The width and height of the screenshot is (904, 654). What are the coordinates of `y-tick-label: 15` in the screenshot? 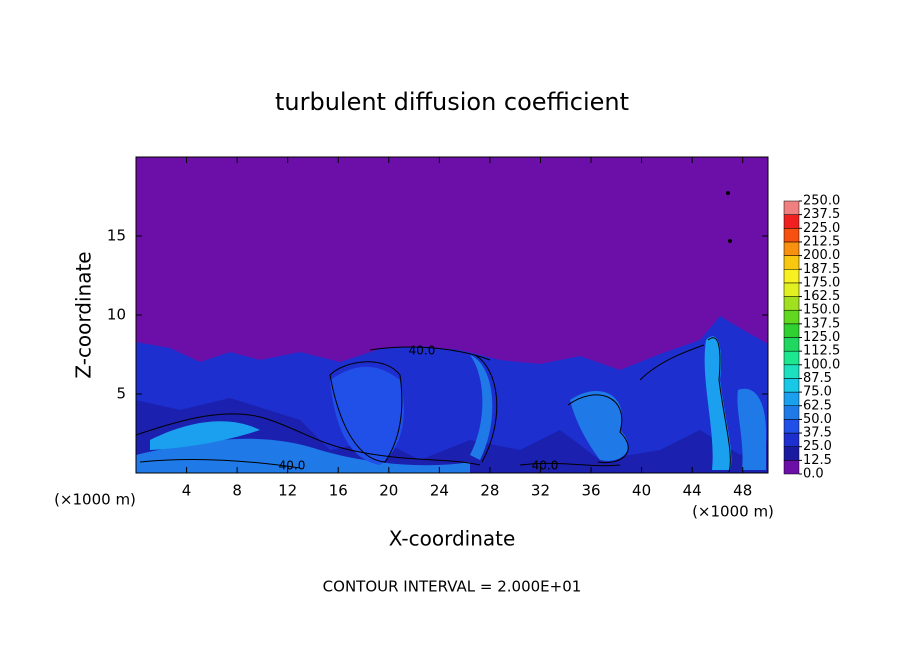 It's located at (116, 236).